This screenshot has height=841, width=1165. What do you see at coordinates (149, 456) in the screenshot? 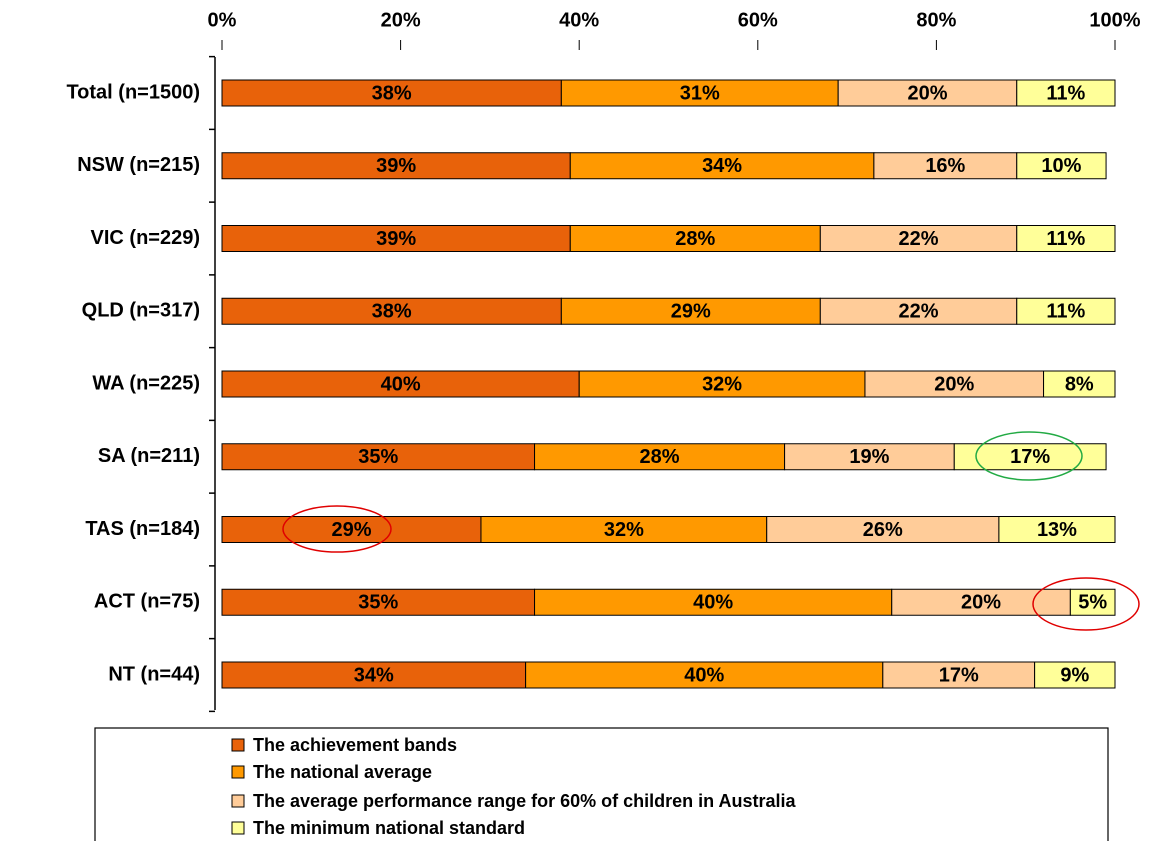
I see `y-tick-label: SA (n=211)` at bounding box center [149, 456].